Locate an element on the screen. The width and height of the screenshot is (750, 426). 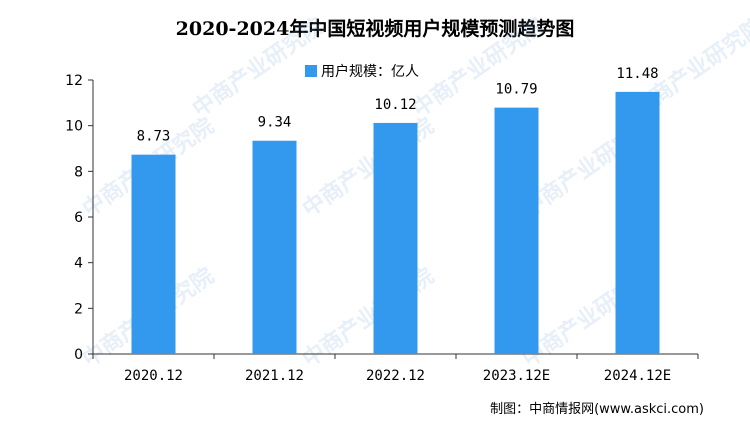
y-tick-label: 0 is located at coordinates (78, 355).